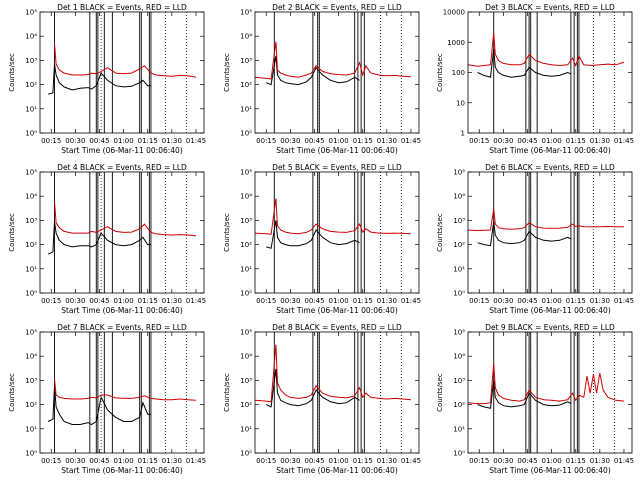 The height and width of the screenshot is (480, 640). I want to click on panel-title: Det 2 BLACK = Events, RED = LLD, so click(337, 7).